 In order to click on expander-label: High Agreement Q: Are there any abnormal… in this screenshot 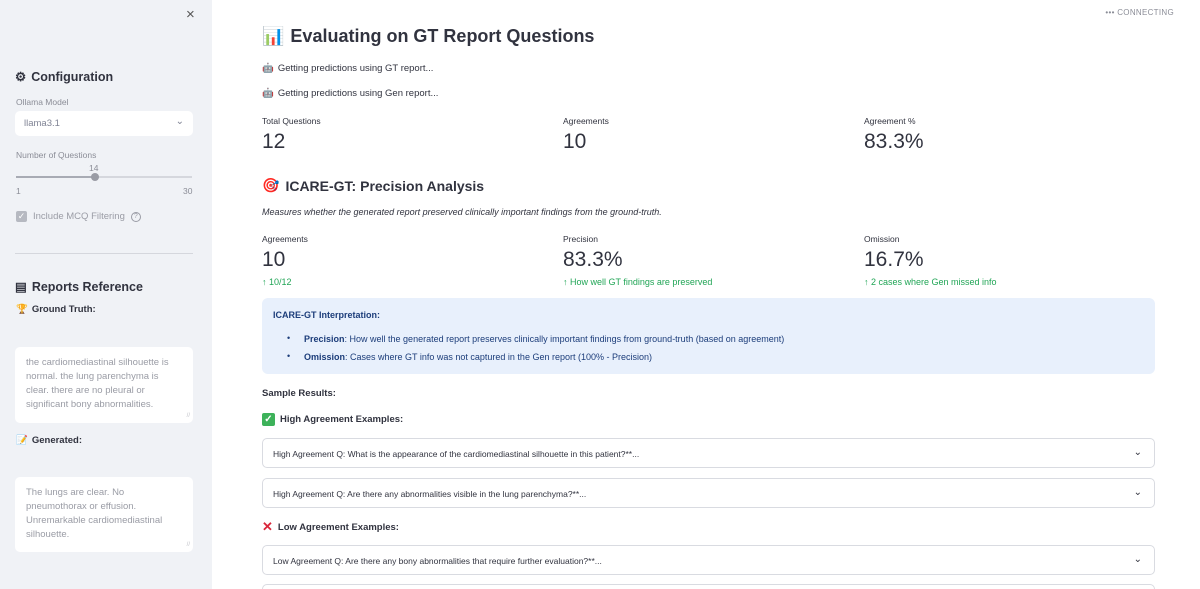, I will do `click(430, 494)`.